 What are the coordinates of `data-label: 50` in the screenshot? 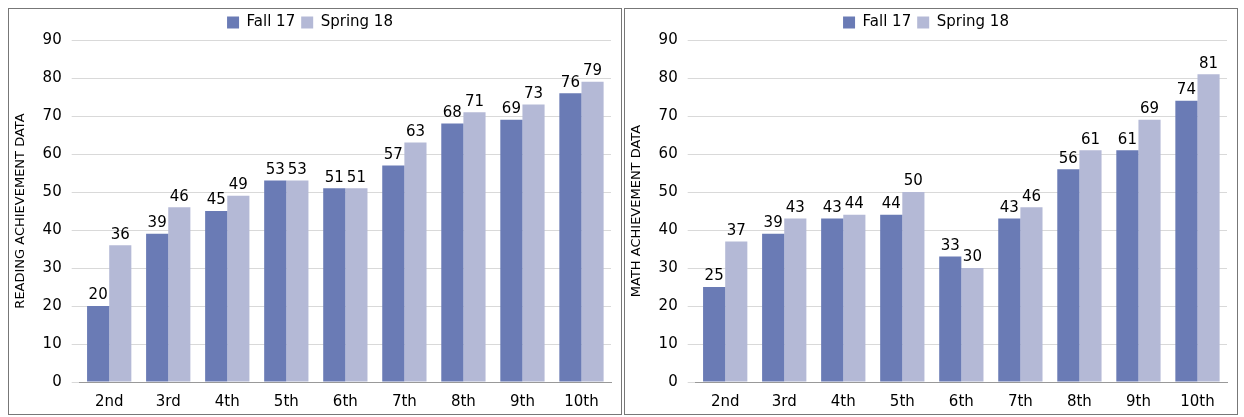 It's located at (913, 180).